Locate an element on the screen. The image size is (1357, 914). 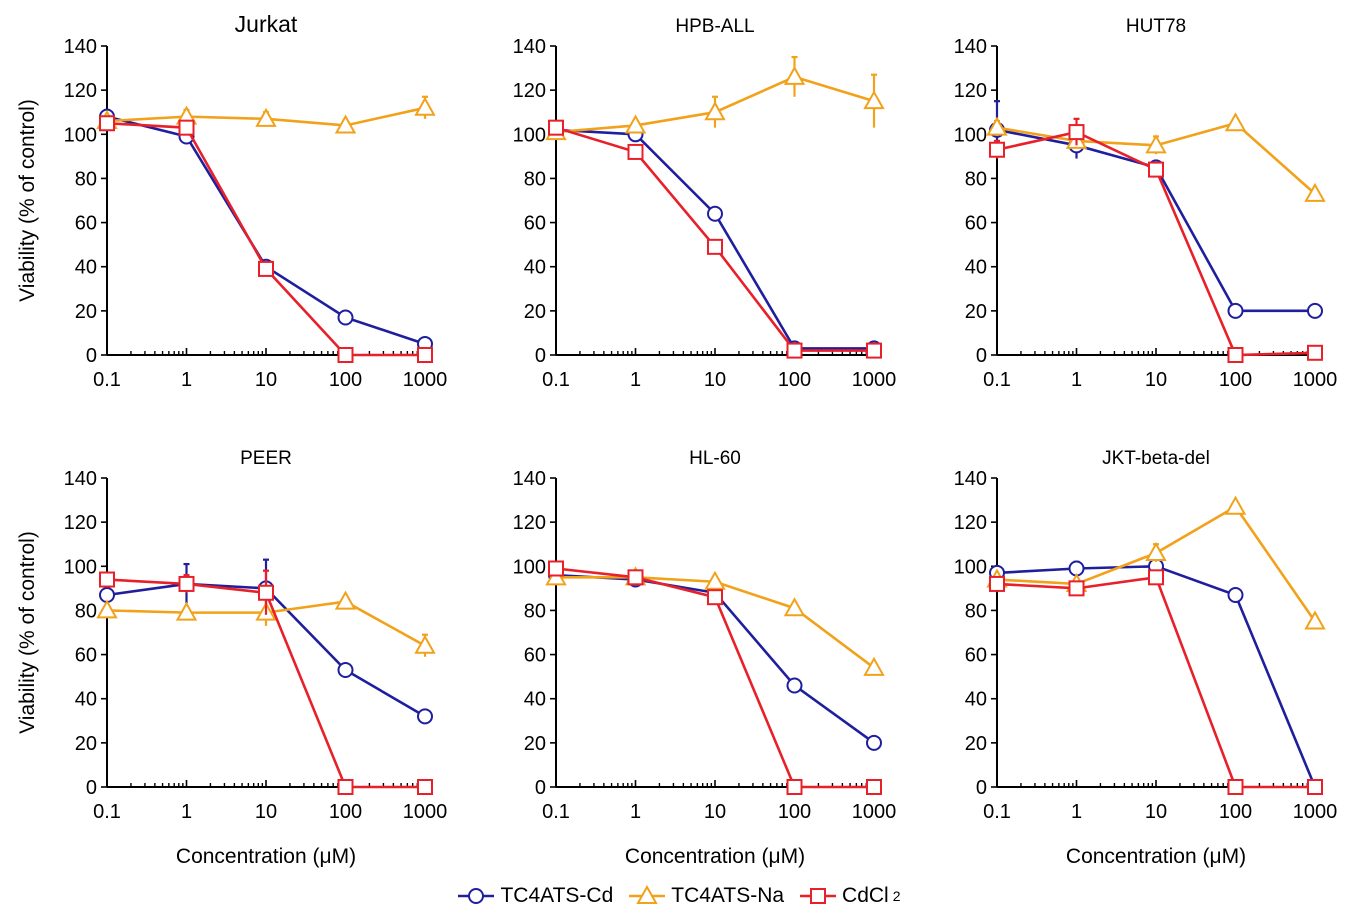
panel-title: HPB-ALL is located at coordinates (714, 26).